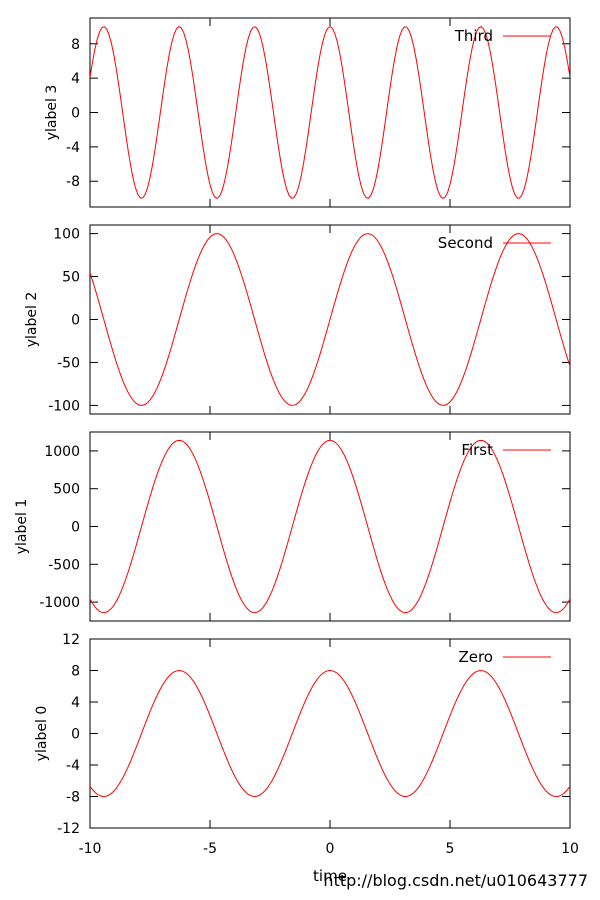 The height and width of the screenshot is (900, 600). I want to click on x-tick-label: 0, so click(330, 849).